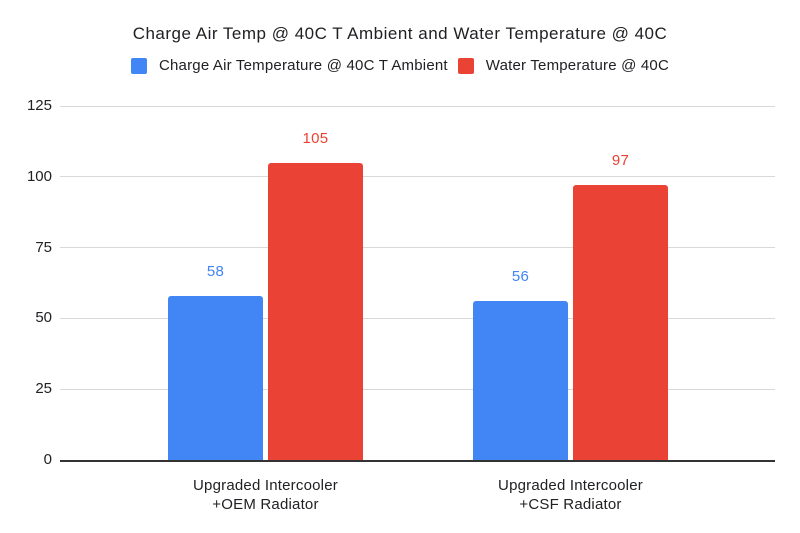 This screenshot has height=533, width=800. What do you see at coordinates (215, 271) in the screenshot?
I see `bar-value-label: 58` at bounding box center [215, 271].